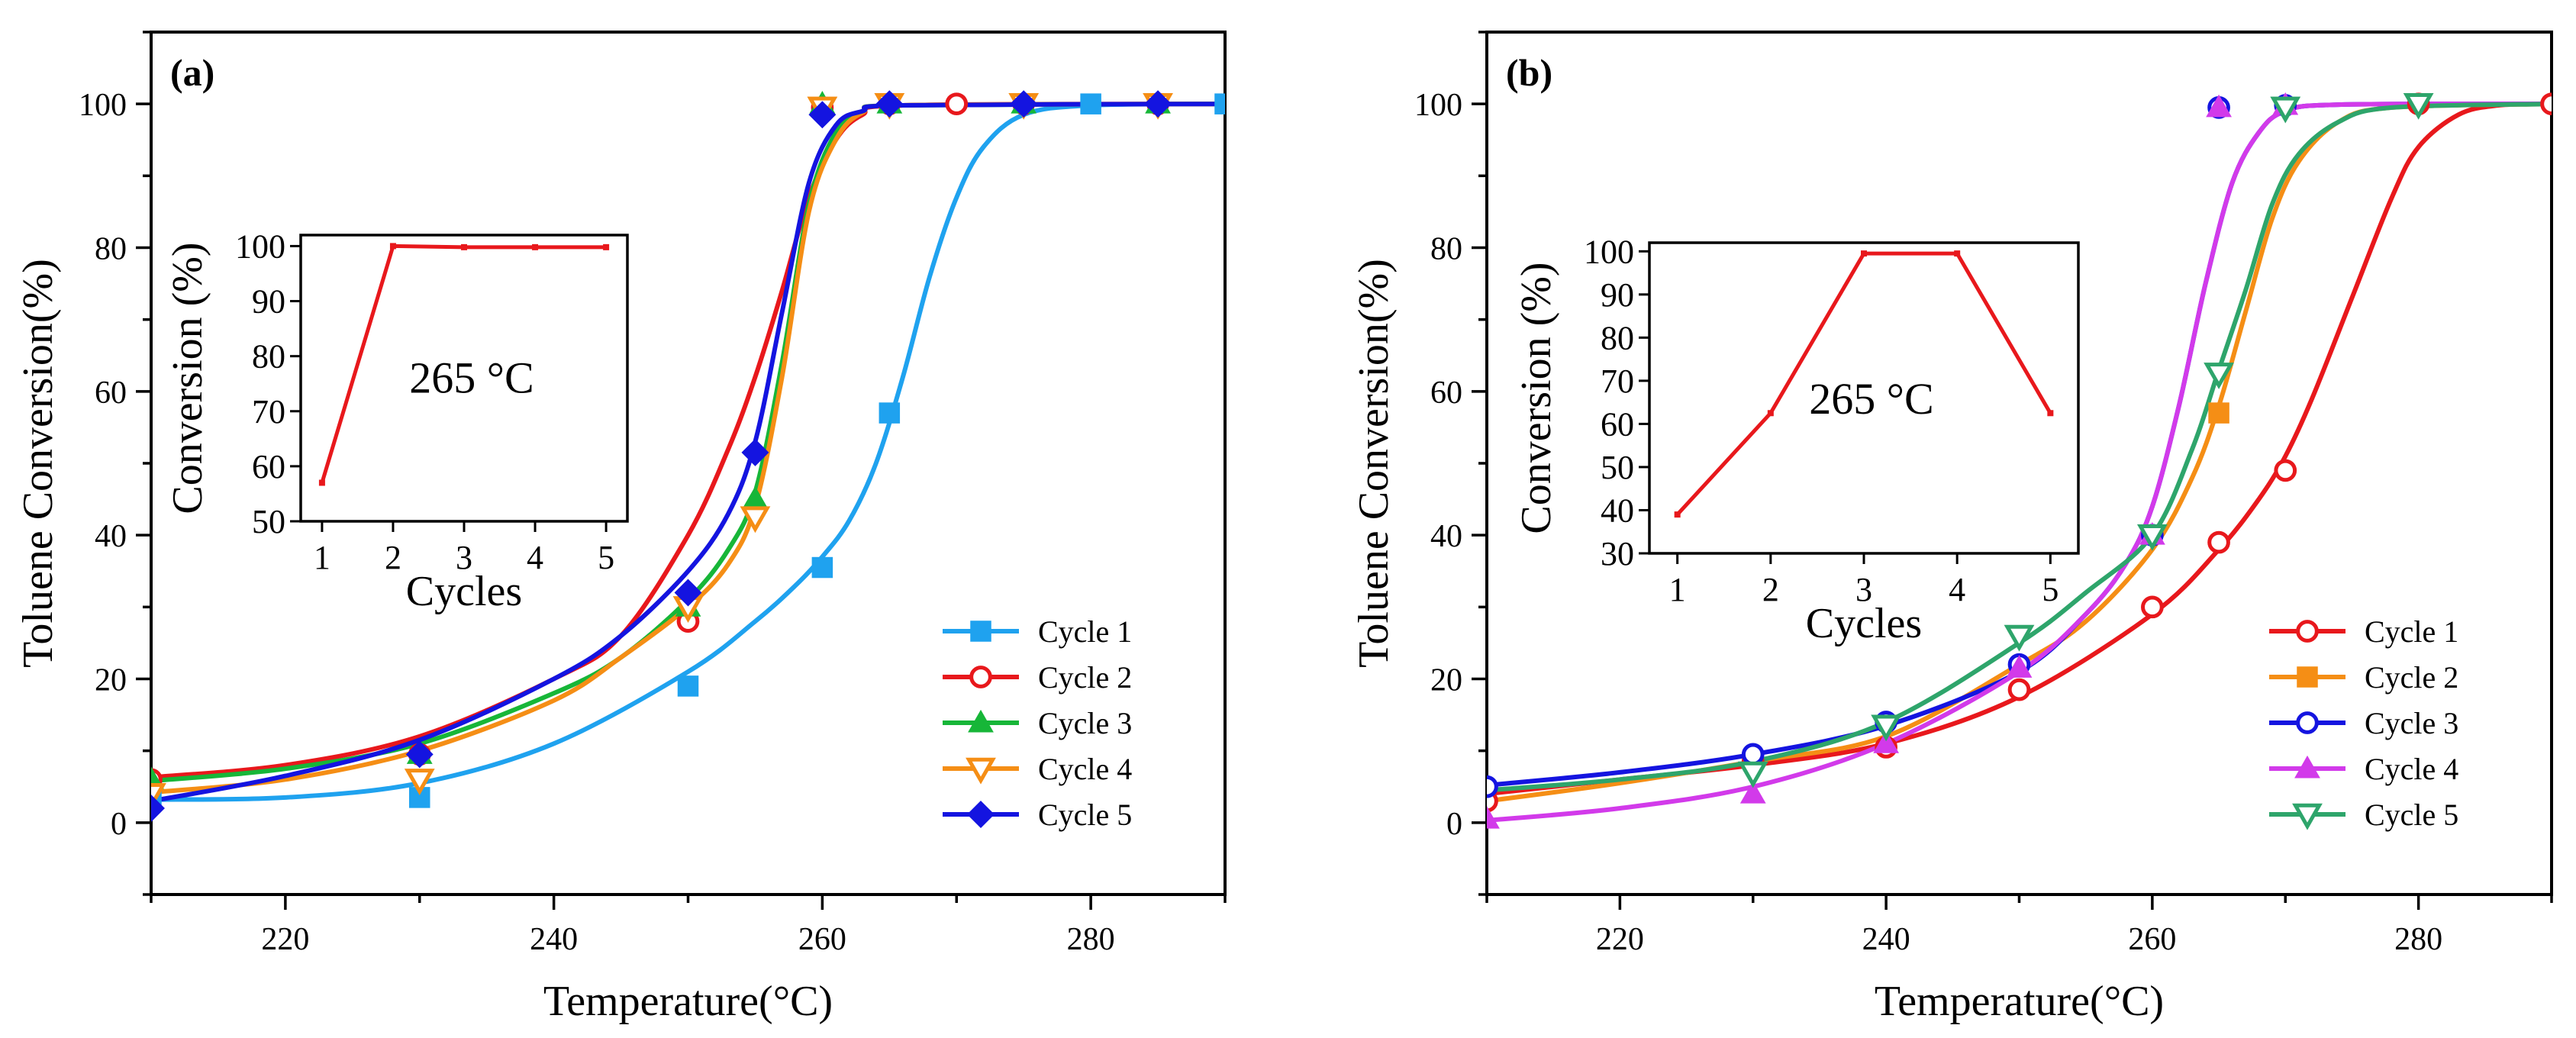  What do you see at coordinates (1618, 553) in the screenshot?
I see `inset-y-tick-label: 30` at bounding box center [1618, 553].